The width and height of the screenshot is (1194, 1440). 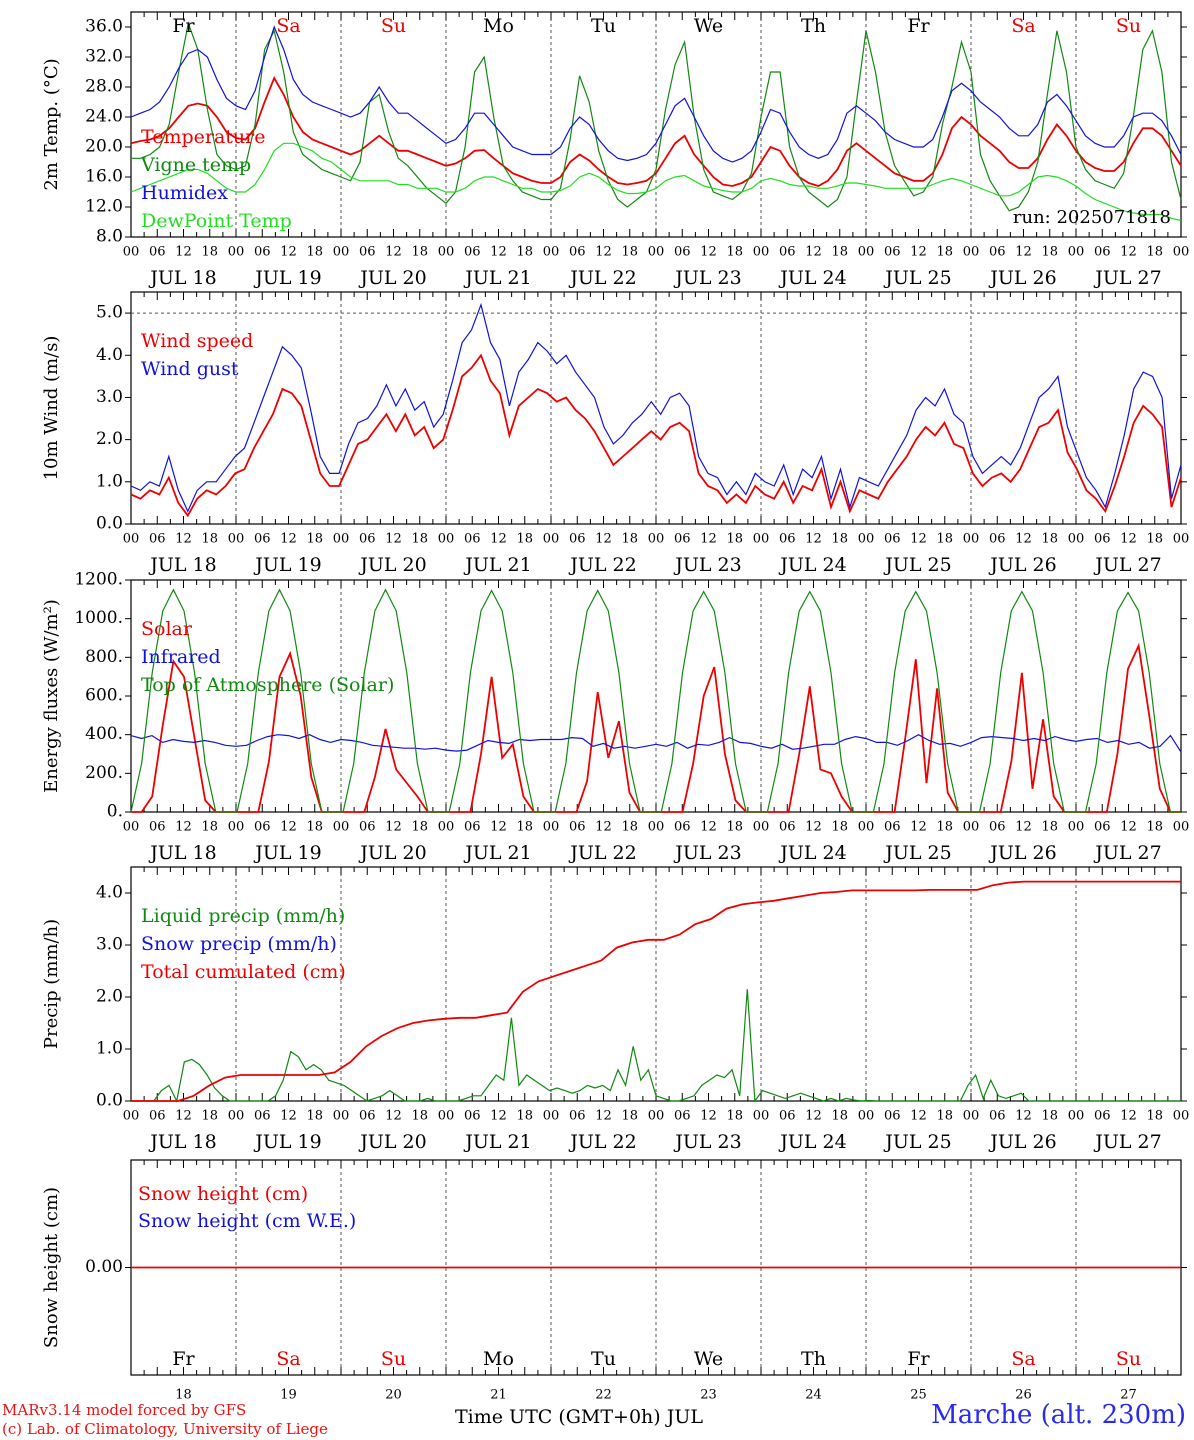 I want to click on energy-day-label: JUL 22, so click(x=602, y=853).